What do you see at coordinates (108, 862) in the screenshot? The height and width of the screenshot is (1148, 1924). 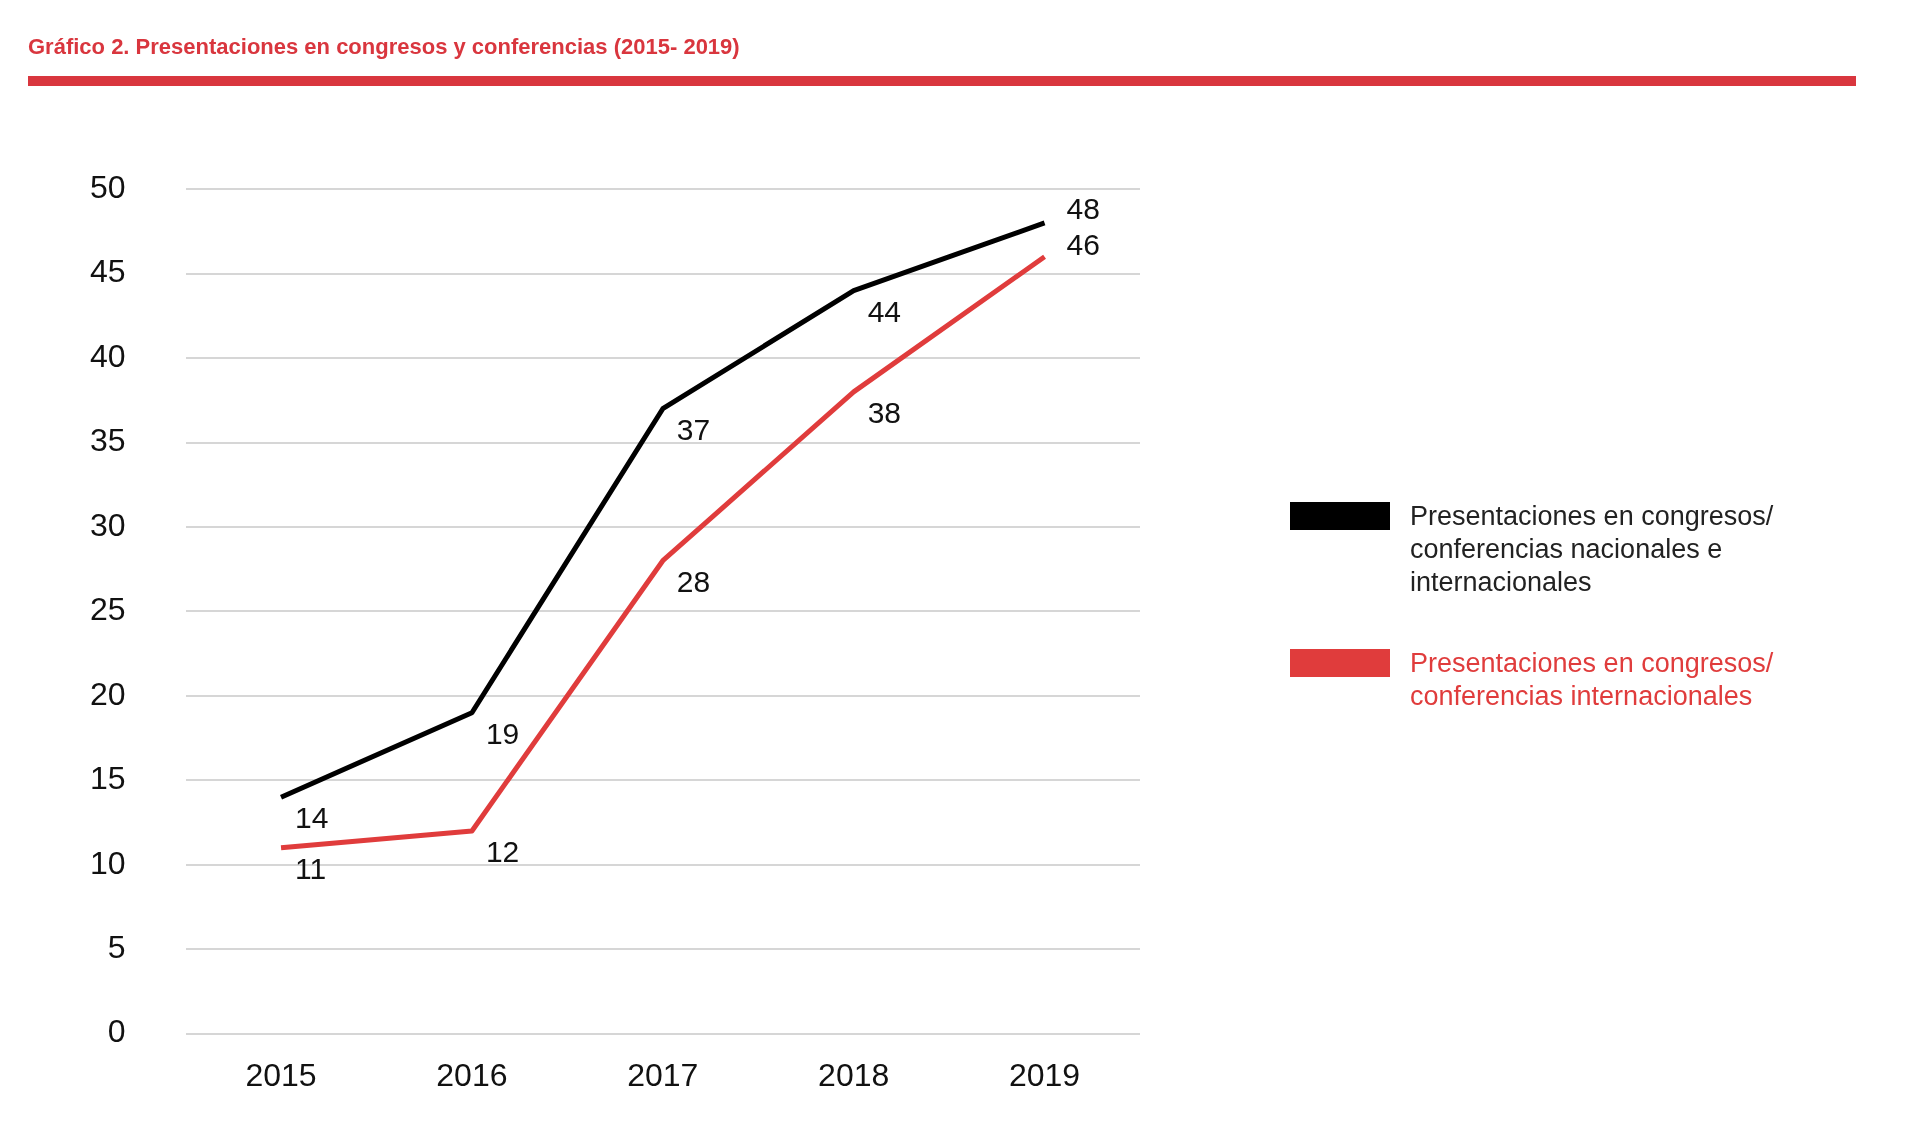 I see `y-tick-label: 10` at bounding box center [108, 862].